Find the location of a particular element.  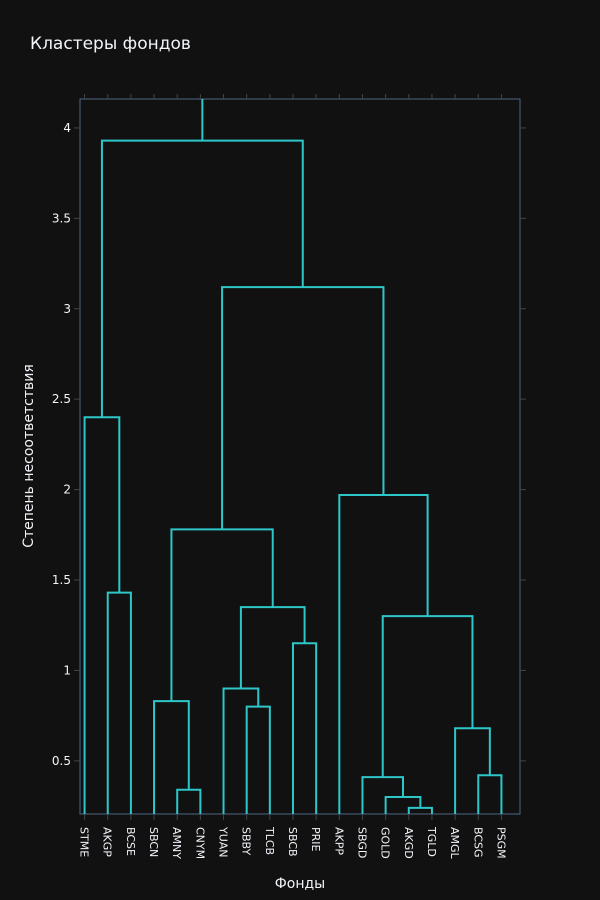

y-tick-label: 0.5 is located at coordinates (61, 761).